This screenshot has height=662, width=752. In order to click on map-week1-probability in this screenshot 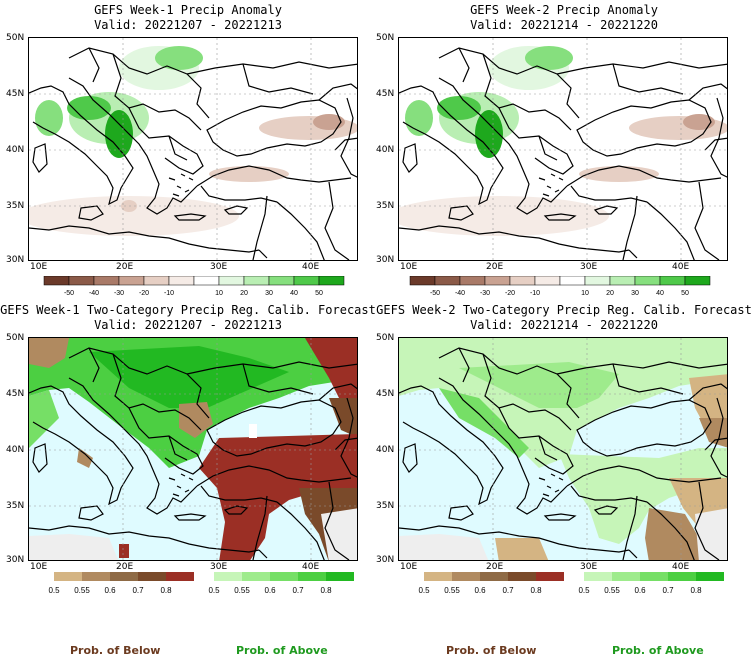, I will do `click(193, 449)`.